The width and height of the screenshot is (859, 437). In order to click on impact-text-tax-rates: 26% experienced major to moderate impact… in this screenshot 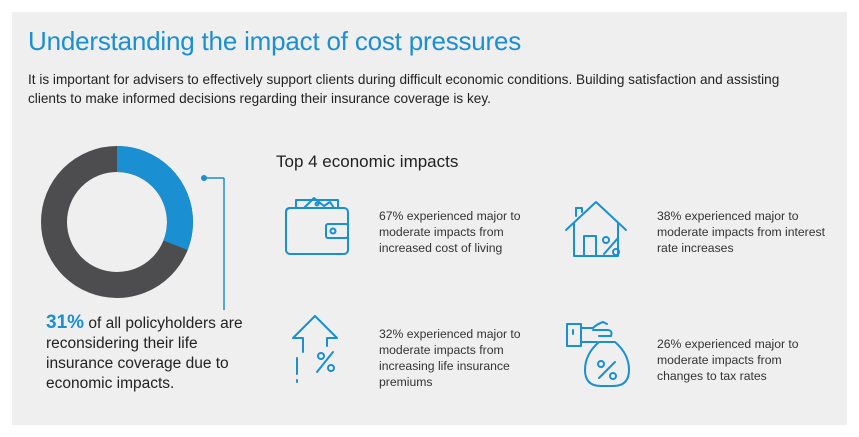, I will do `click(728, 360)`.